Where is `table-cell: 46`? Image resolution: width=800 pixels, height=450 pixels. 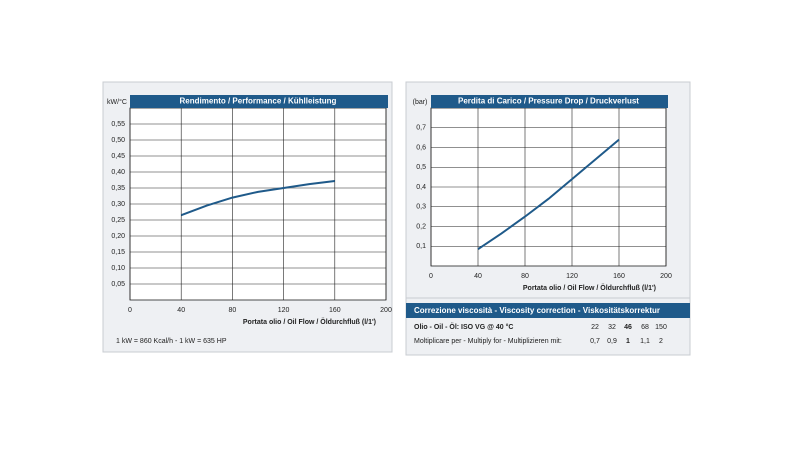 table-cell: 46 is located at coordinates (628, 327).